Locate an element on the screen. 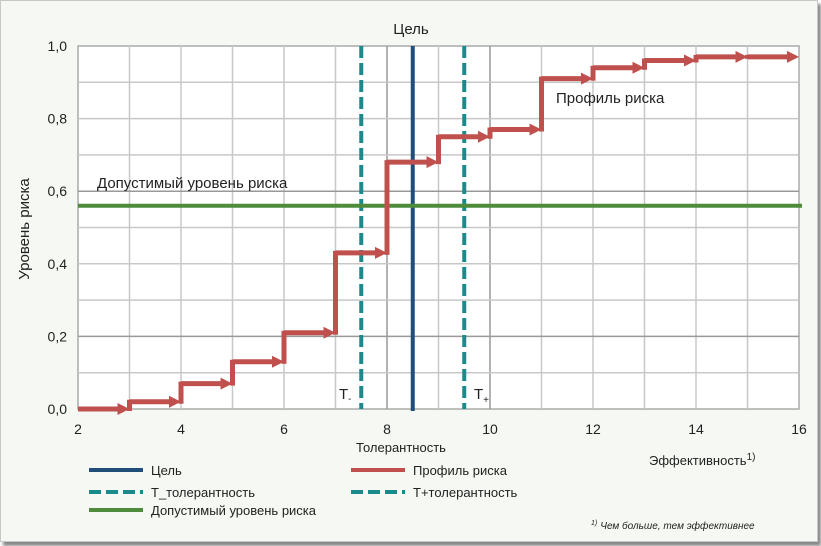 Image resolution: width=821 pixels, height=546 pixels. x-tick-label: 8 is located at coordinates (387, 429).